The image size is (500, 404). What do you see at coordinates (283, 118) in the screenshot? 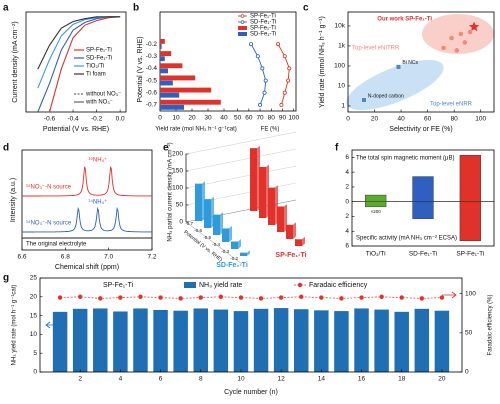
I see `x-tick-label: 90` at bounding box center [283, 118].